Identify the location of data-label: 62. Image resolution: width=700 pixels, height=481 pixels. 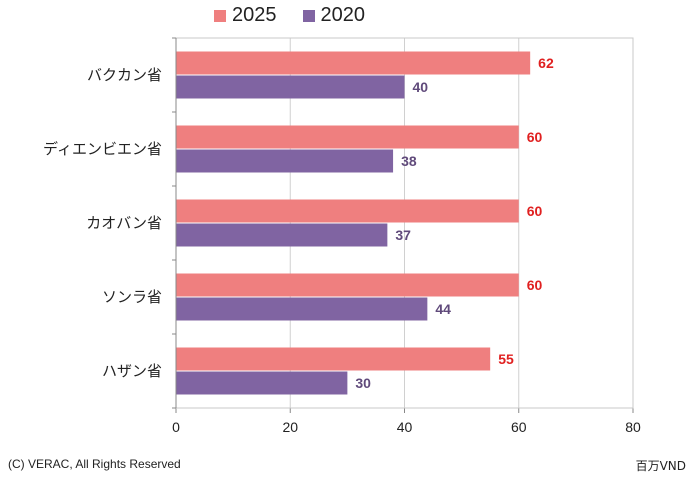
(546, 63).